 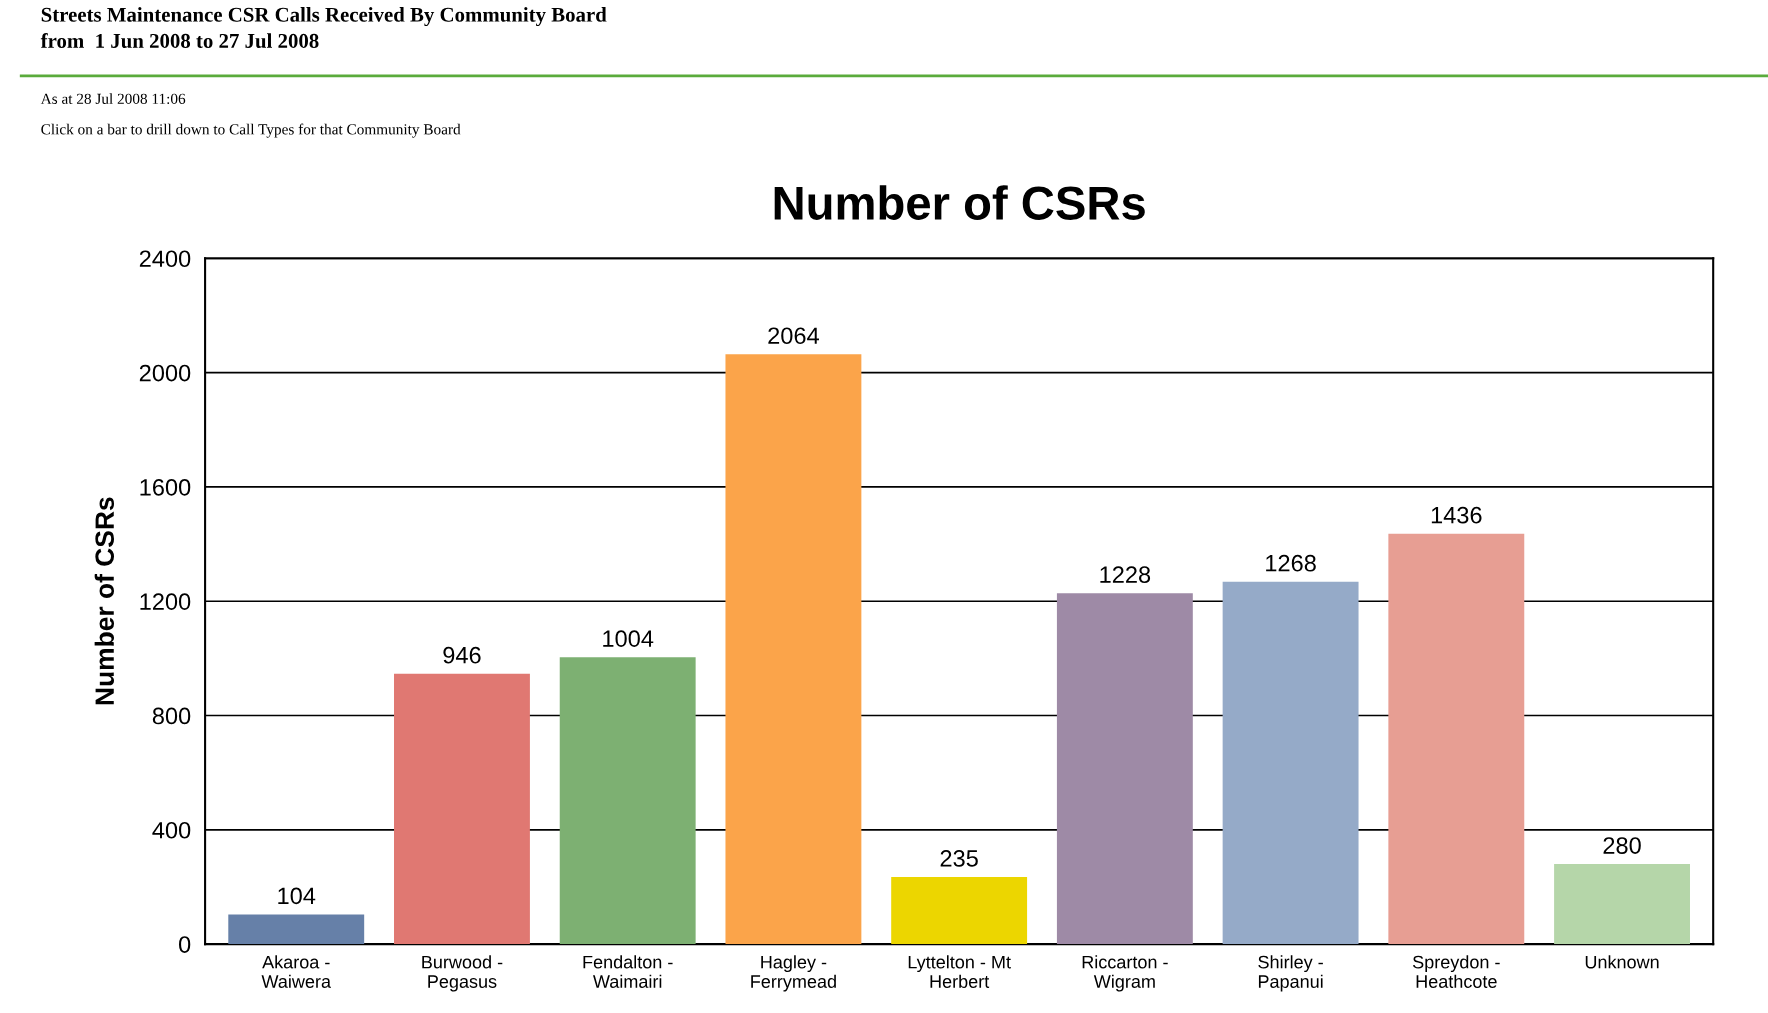 What do you see at coordinates (1456, 515) in the screenshot?
I see `data-label: 1436` at bounding box center [1456, 515].